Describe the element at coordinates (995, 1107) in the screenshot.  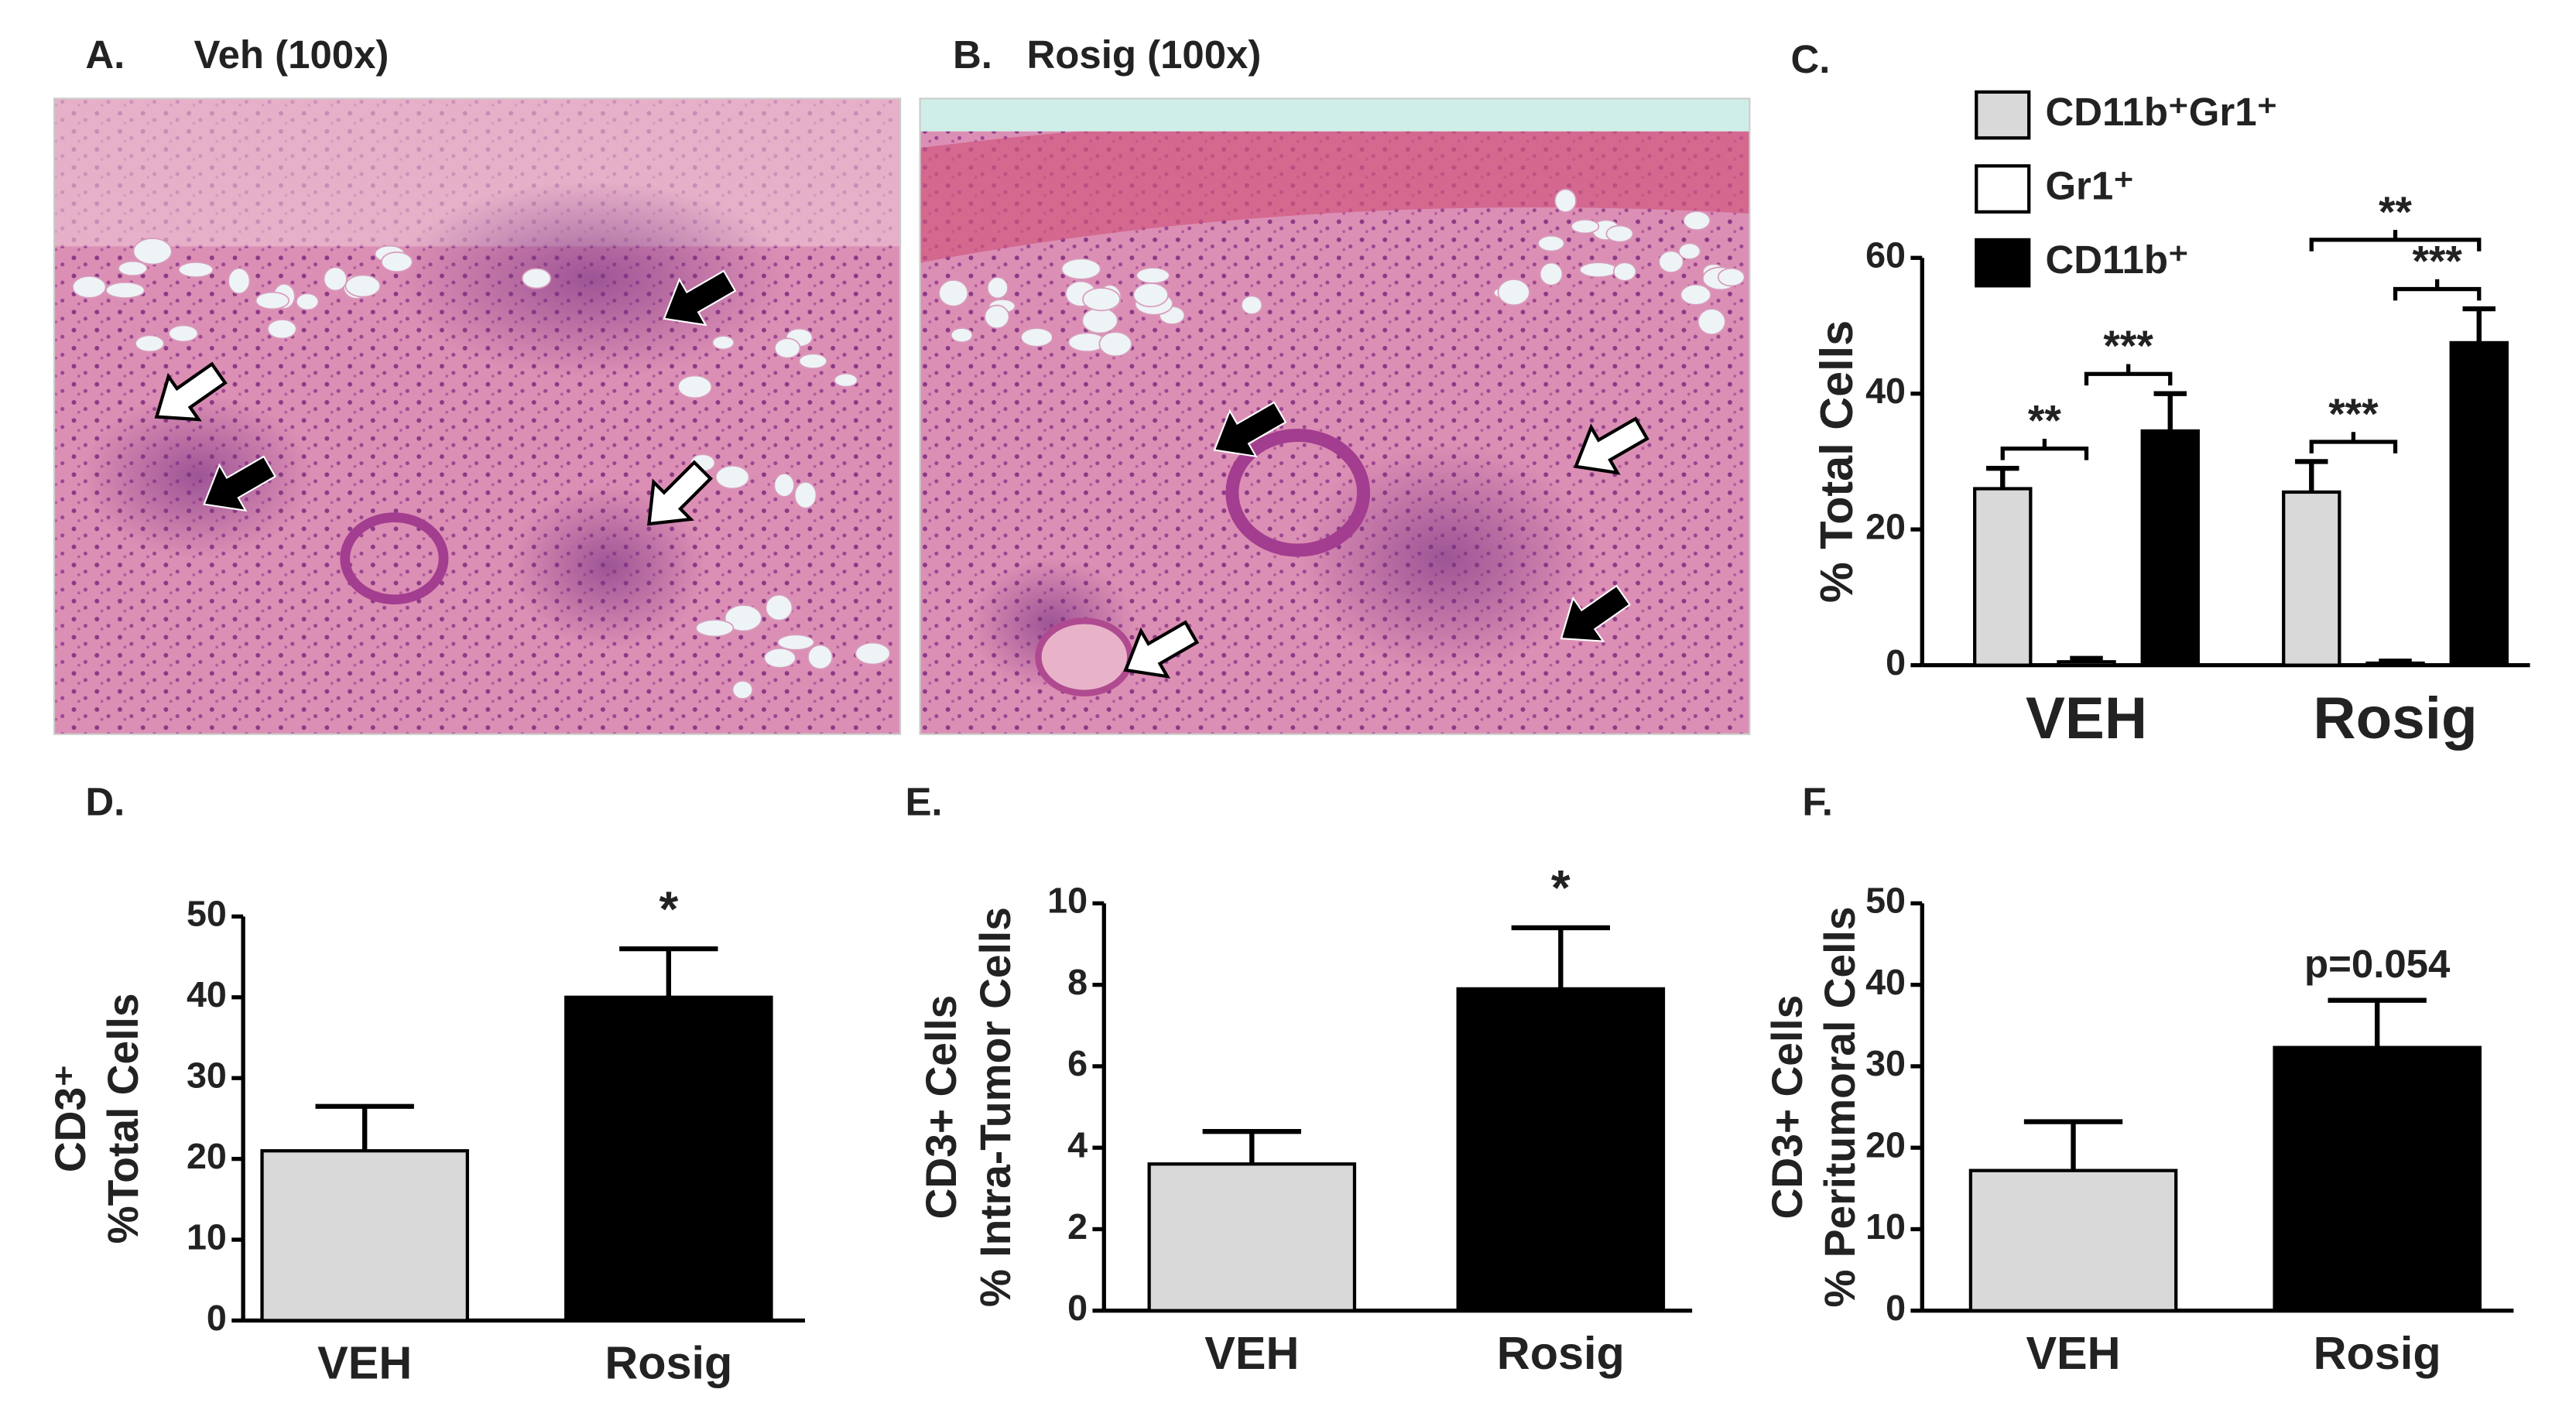
I see `y-axis-label: % Intra-Tumor Cells` at that location.